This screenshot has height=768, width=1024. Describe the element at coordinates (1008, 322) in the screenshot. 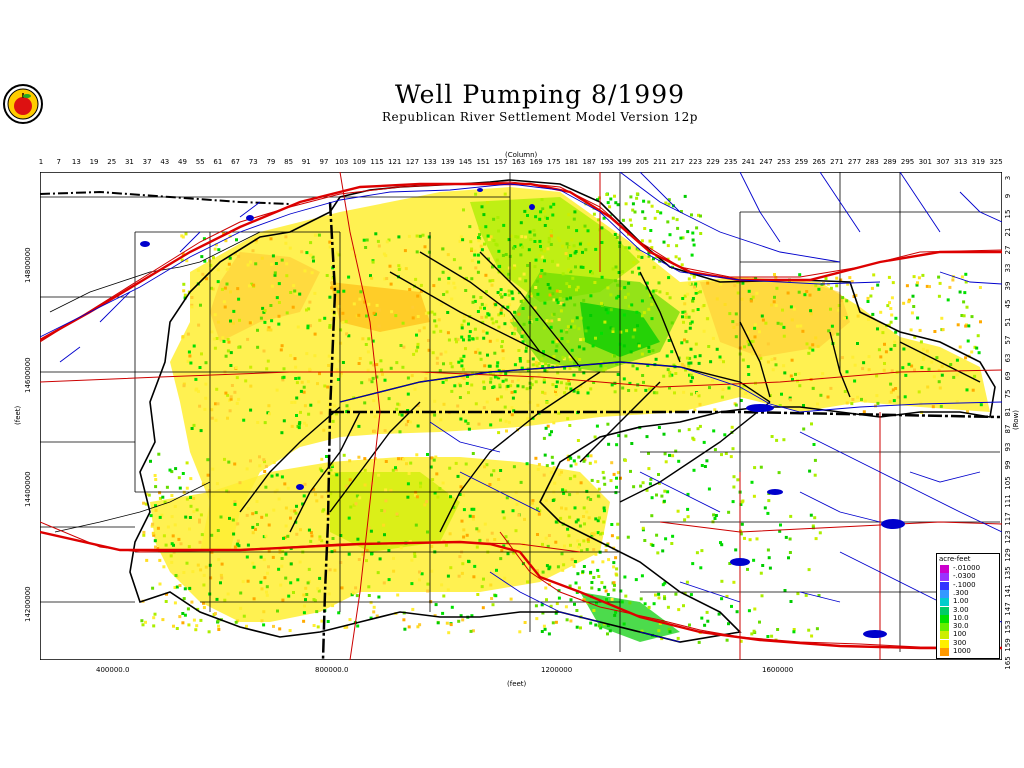

I see `row-tick: 51` at that location.